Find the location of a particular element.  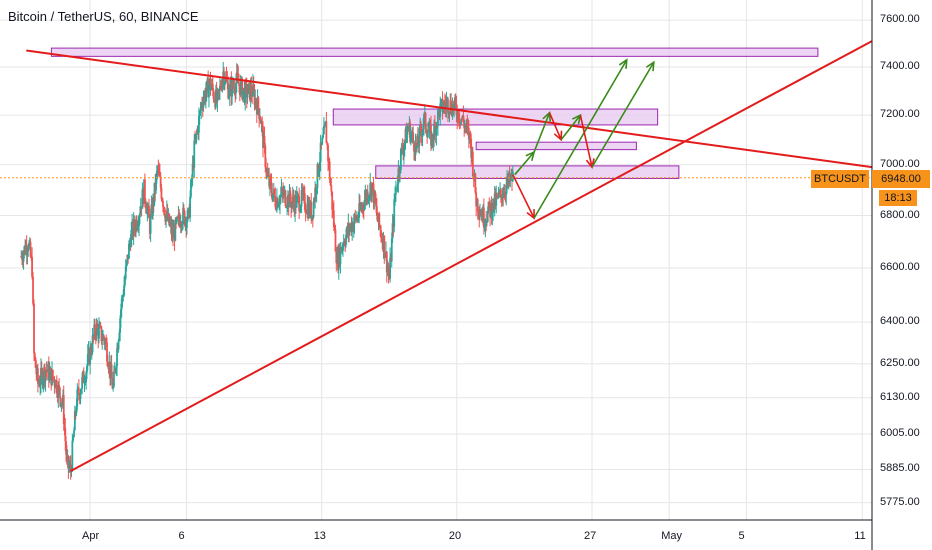

y-tick-label: 5775.00 is located at coordinates (900, 501).